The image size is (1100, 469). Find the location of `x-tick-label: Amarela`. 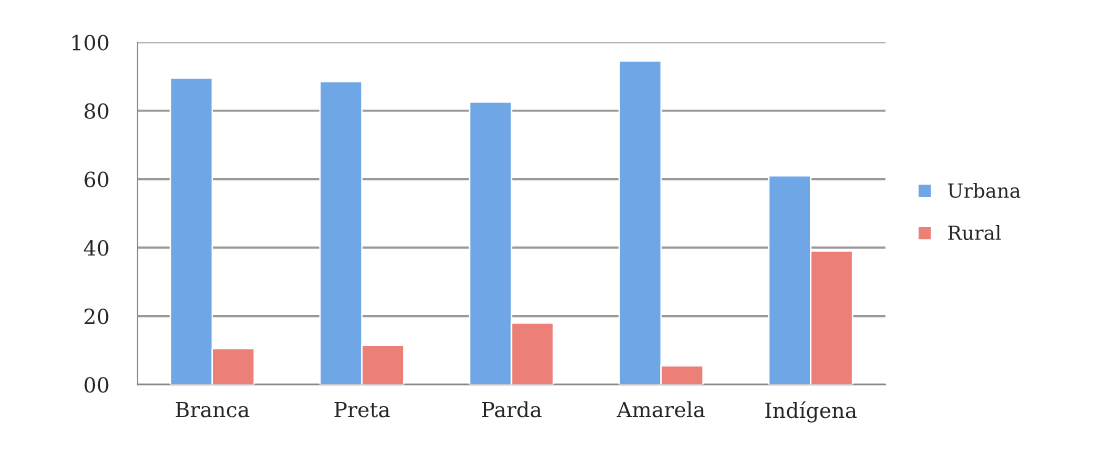

x-tick-label: Amarela is located at coordinates (660, 409).